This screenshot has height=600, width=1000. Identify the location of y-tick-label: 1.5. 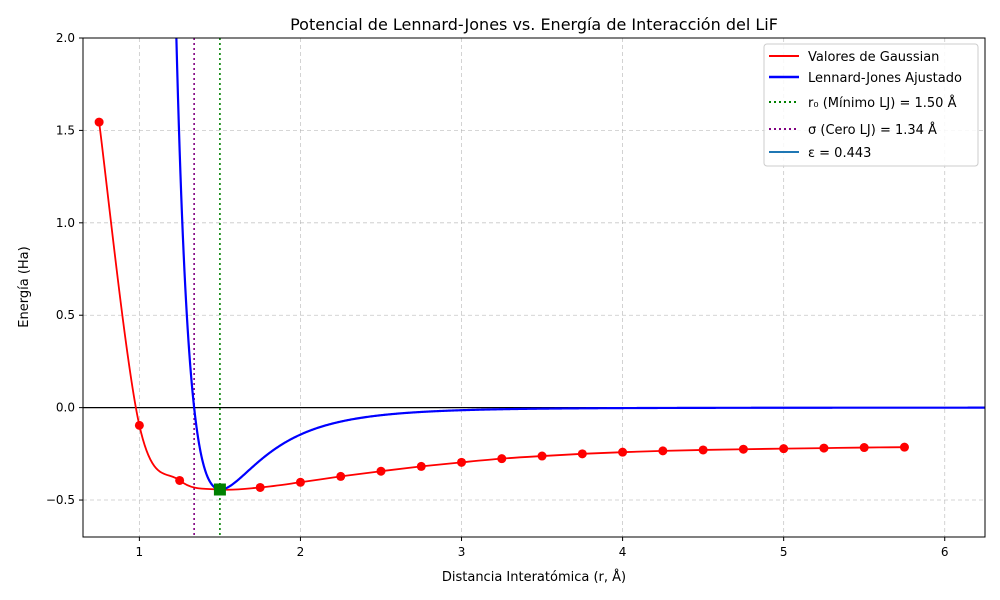
(65, 130).